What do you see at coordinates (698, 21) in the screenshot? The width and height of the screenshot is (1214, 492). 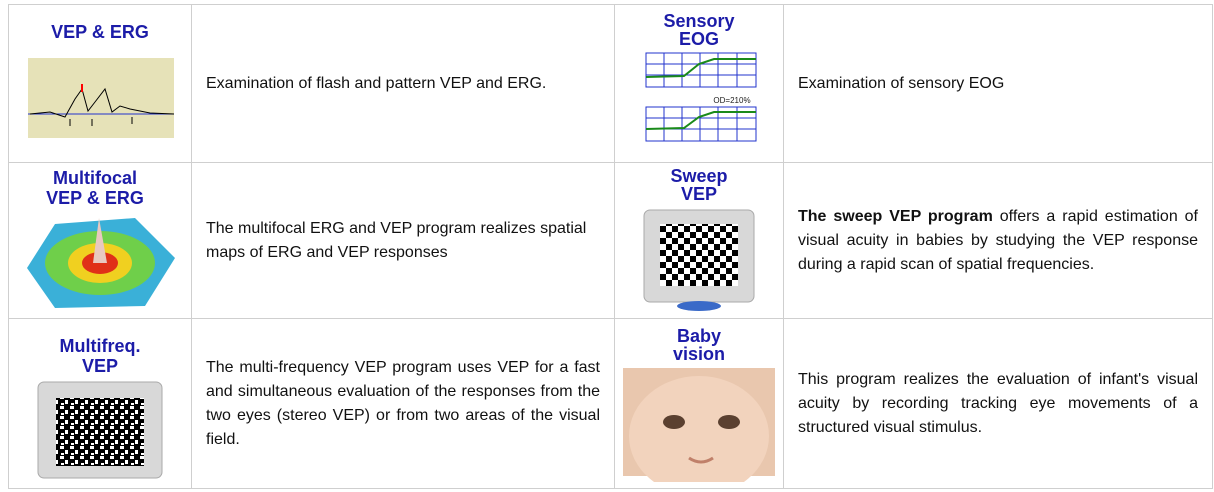 I see `icon-title: Sensory` at bounding box center [698, 21].